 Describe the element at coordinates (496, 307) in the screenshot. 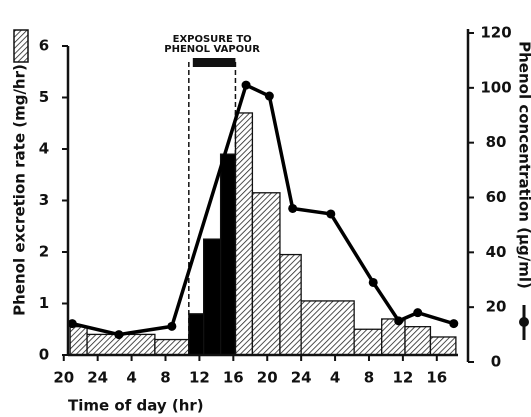

I see `y2-tick-label: 20` at that location.